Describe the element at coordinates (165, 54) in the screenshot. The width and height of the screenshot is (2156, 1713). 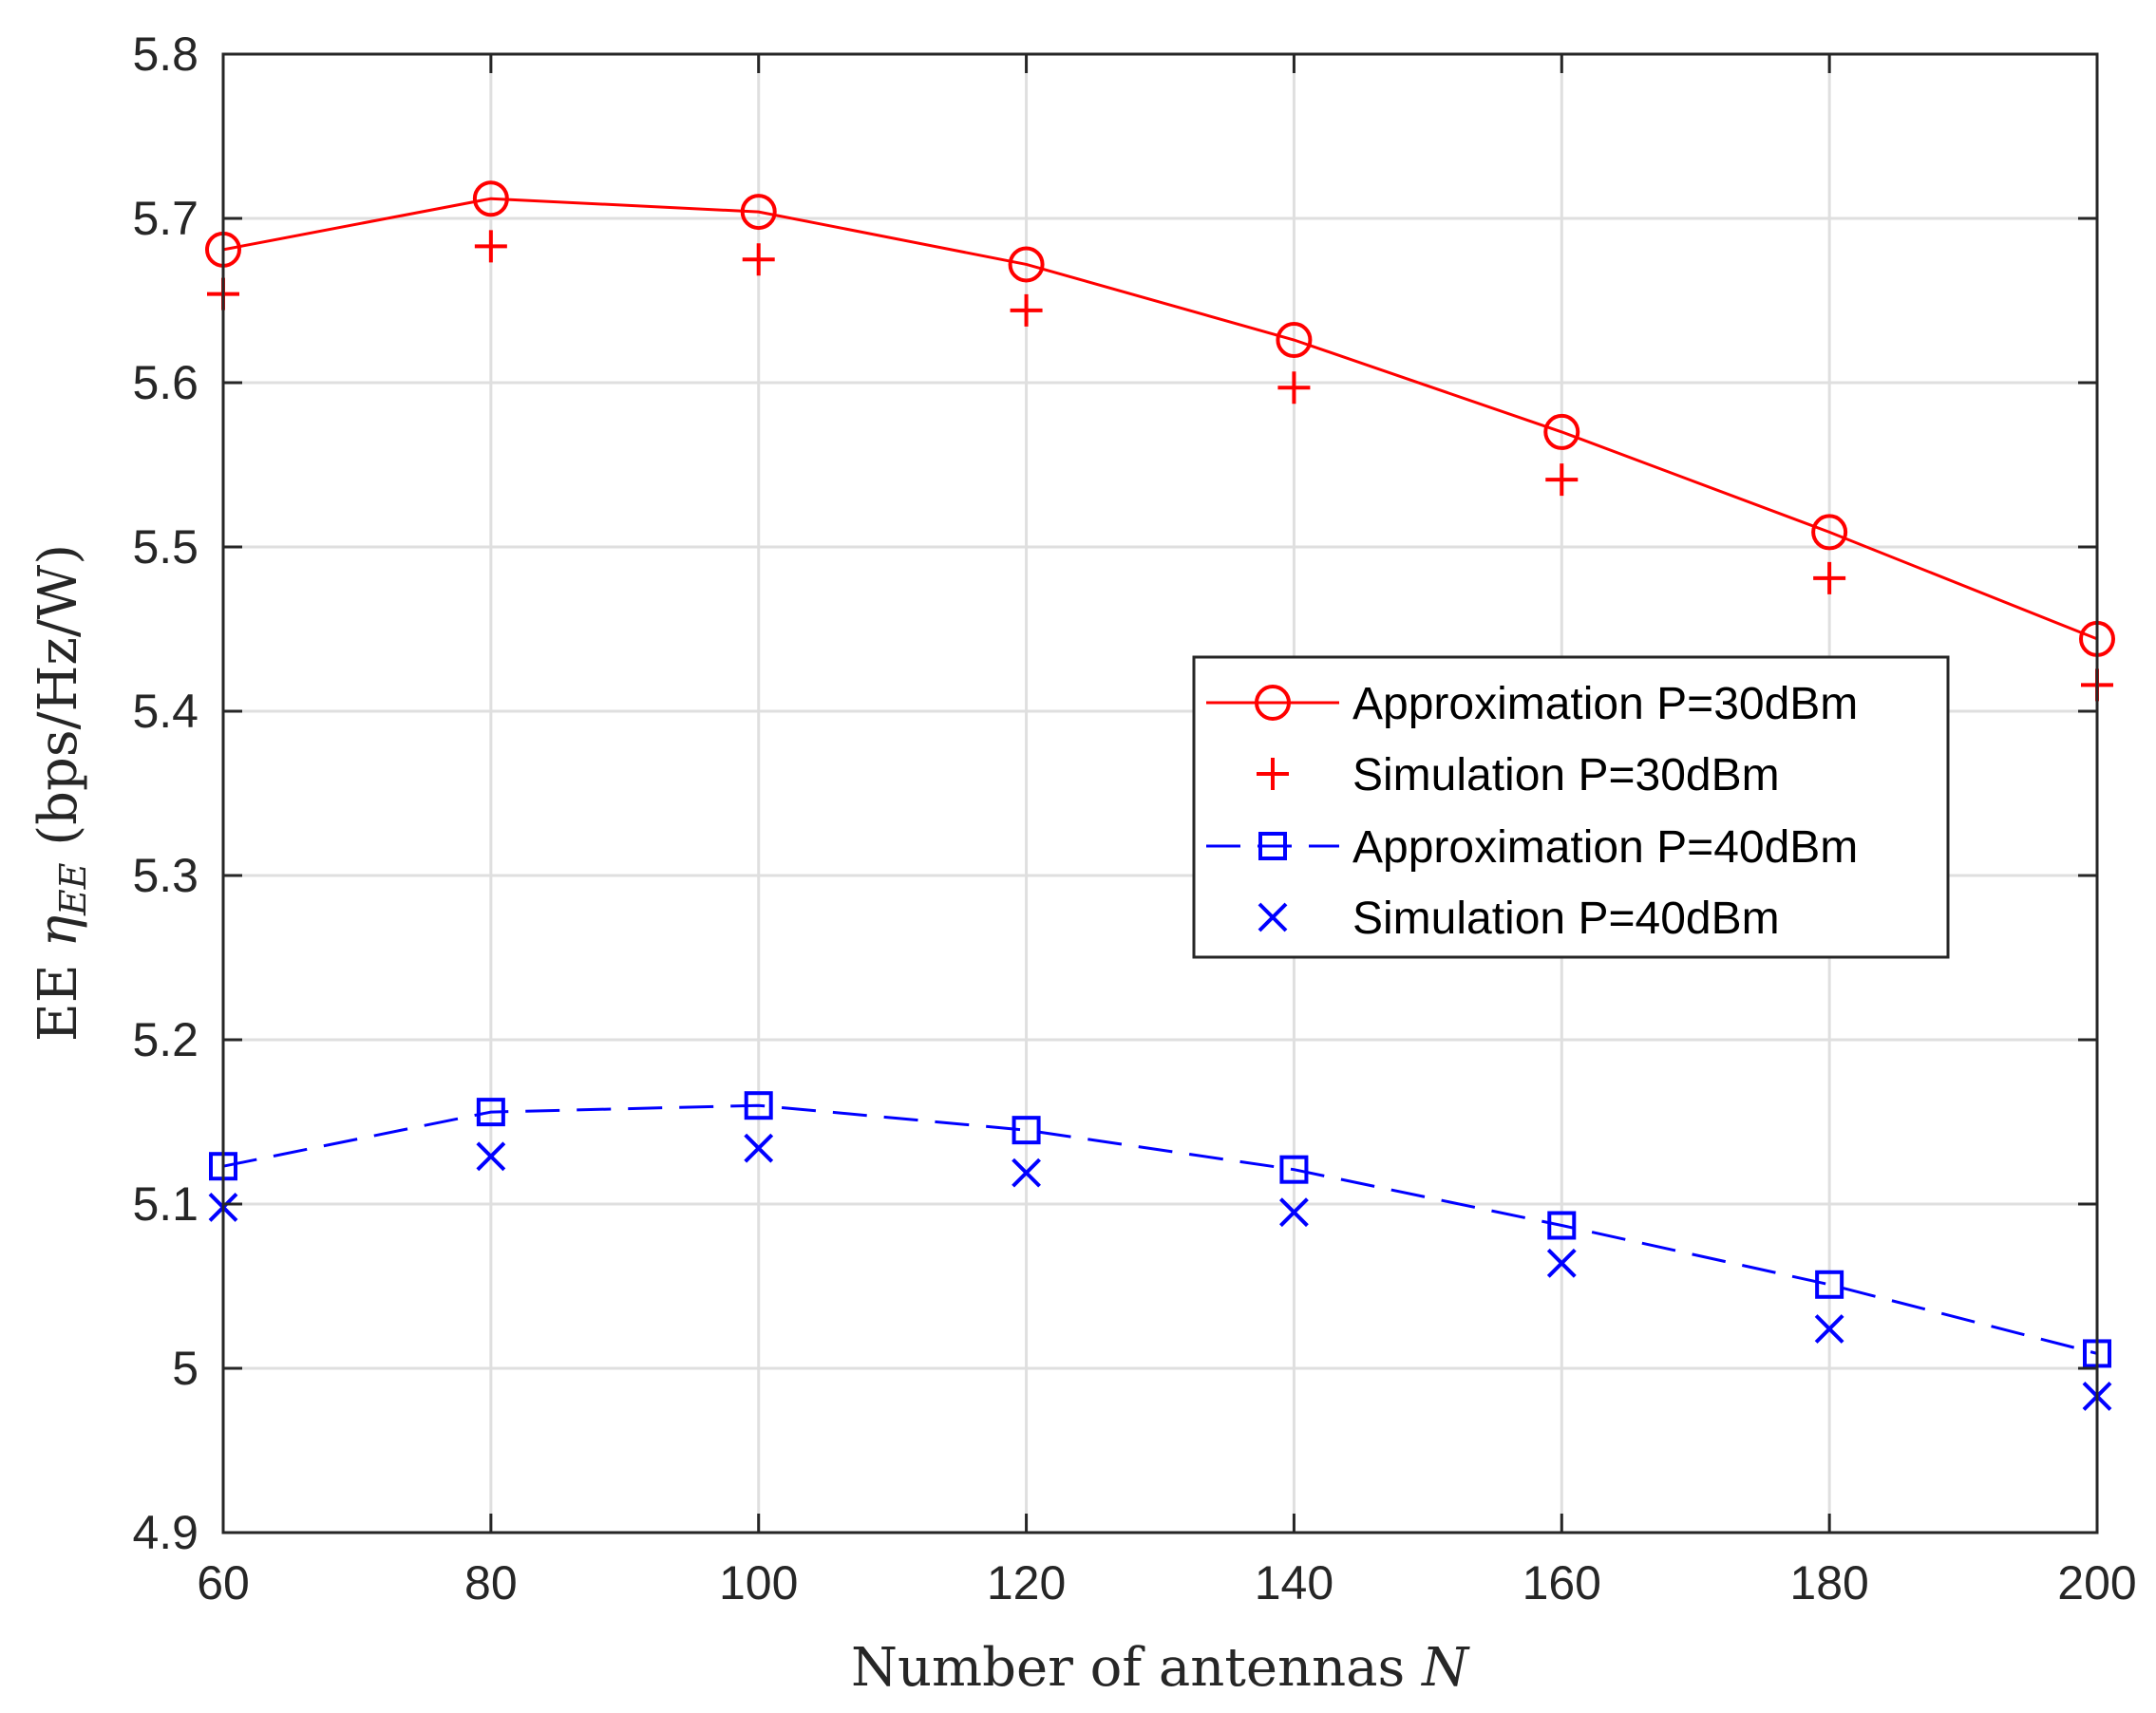
I see `y-tick-label: 5.8` at that location.